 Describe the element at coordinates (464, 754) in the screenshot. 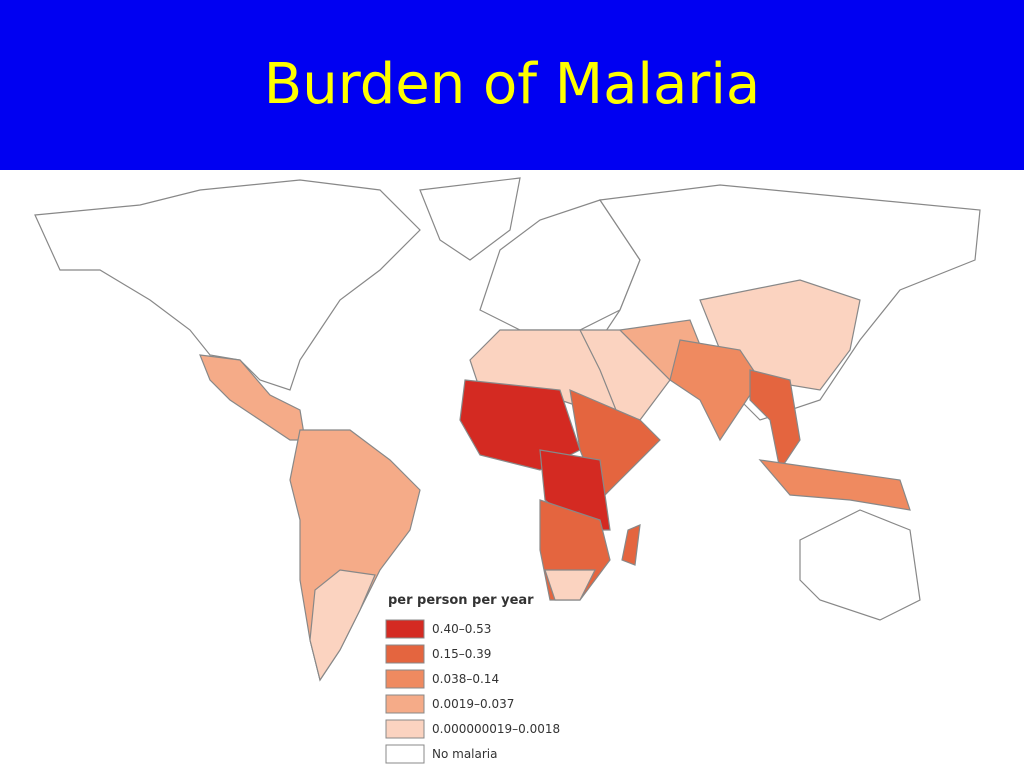

I see `legend-label: No malaria` at that location.